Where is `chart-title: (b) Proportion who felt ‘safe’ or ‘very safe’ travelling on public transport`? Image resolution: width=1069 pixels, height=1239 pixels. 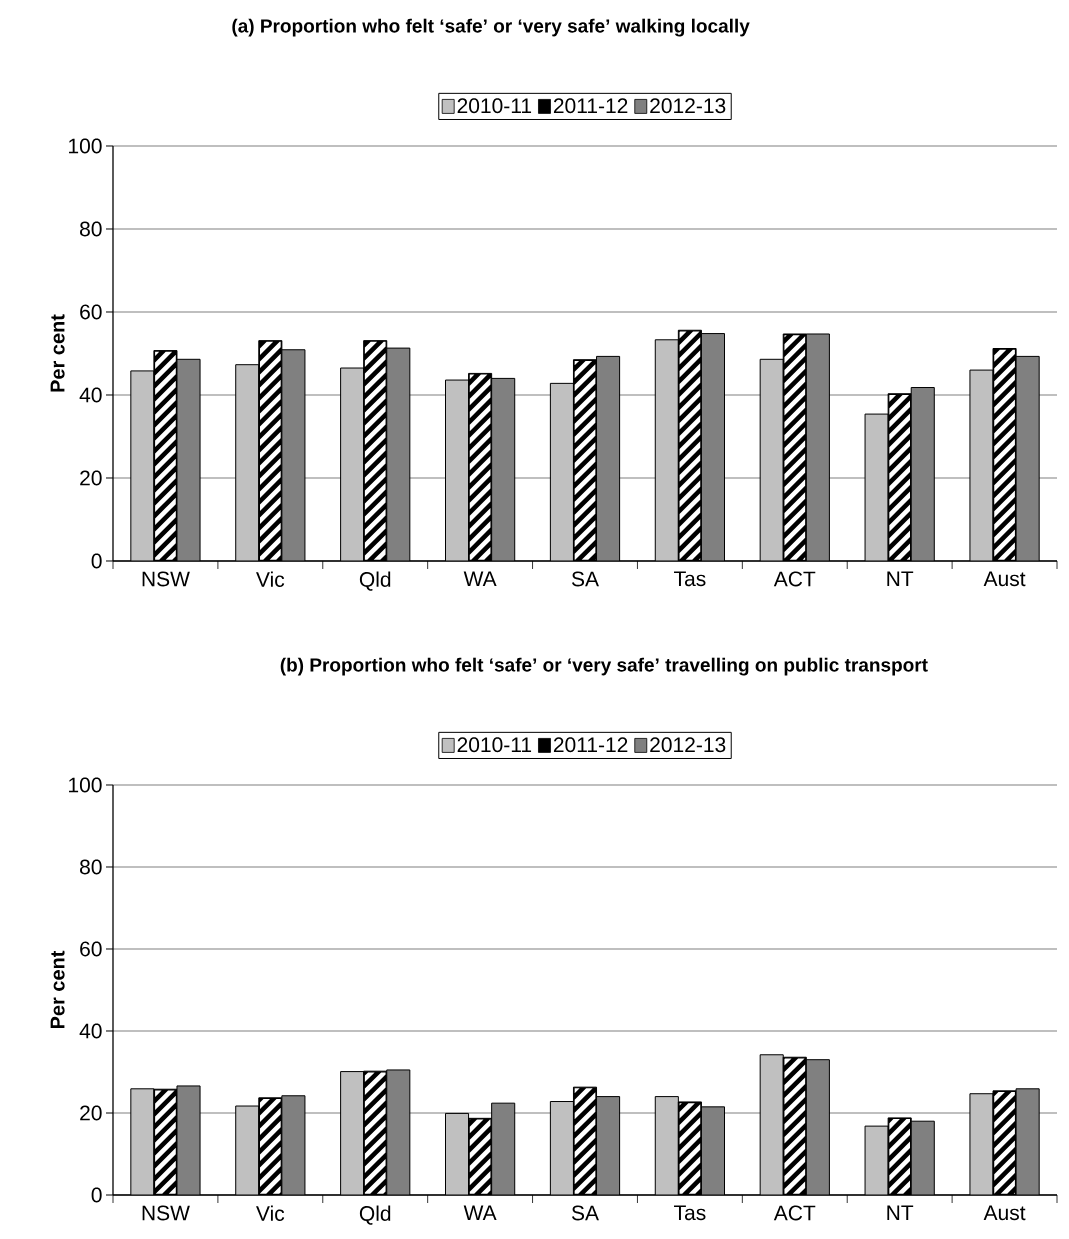
chart-title: (b) Proportion who felt ‘safe’ or ‘very safe’ travelling on public transport is located at coordinates (604, 666).